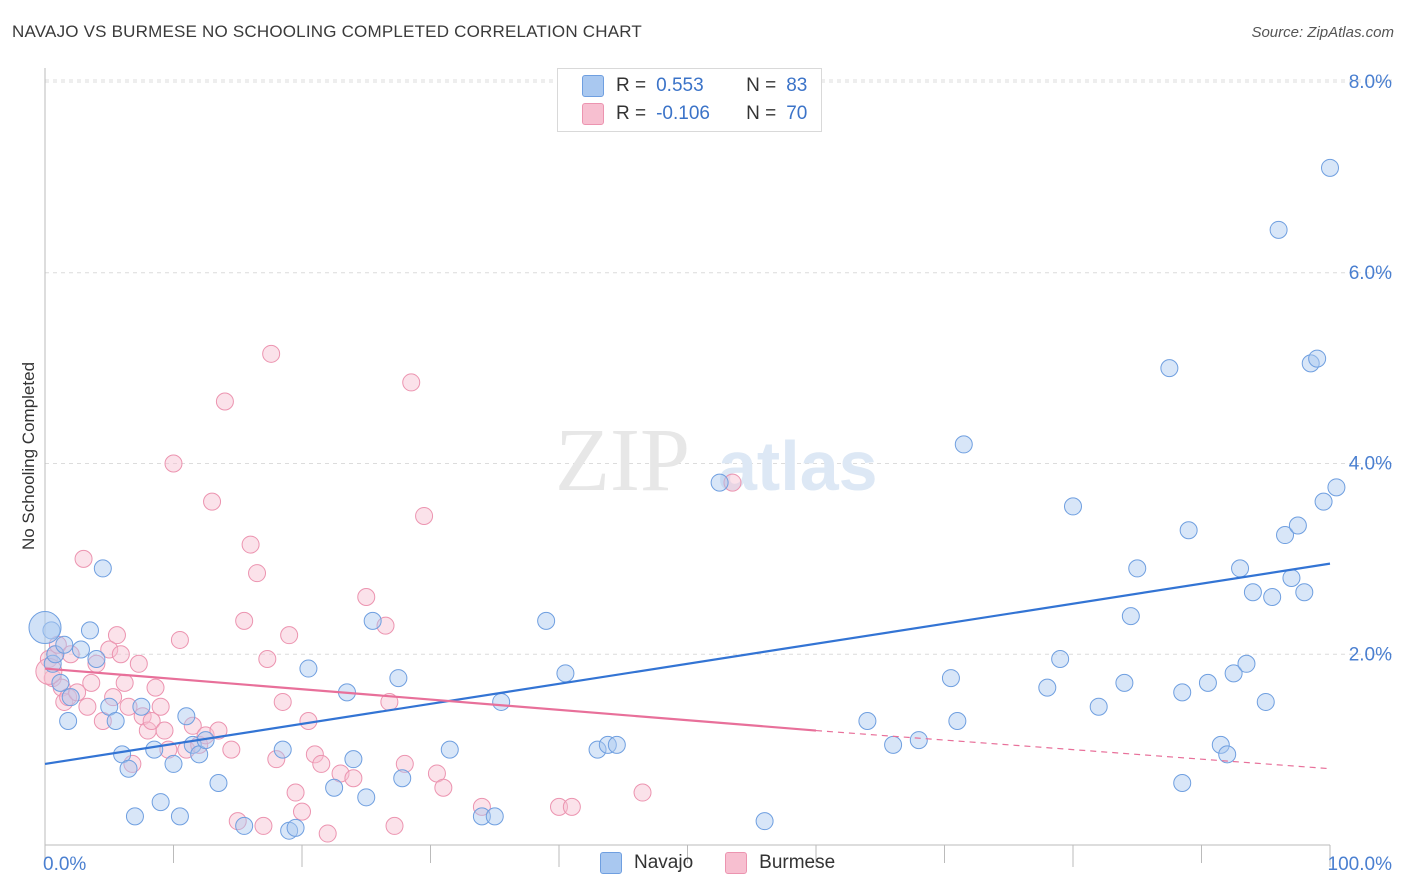 The height and width of the screenshot is (892, 1406). I want to click on burmese-r-label: R =, so click(631, 113).